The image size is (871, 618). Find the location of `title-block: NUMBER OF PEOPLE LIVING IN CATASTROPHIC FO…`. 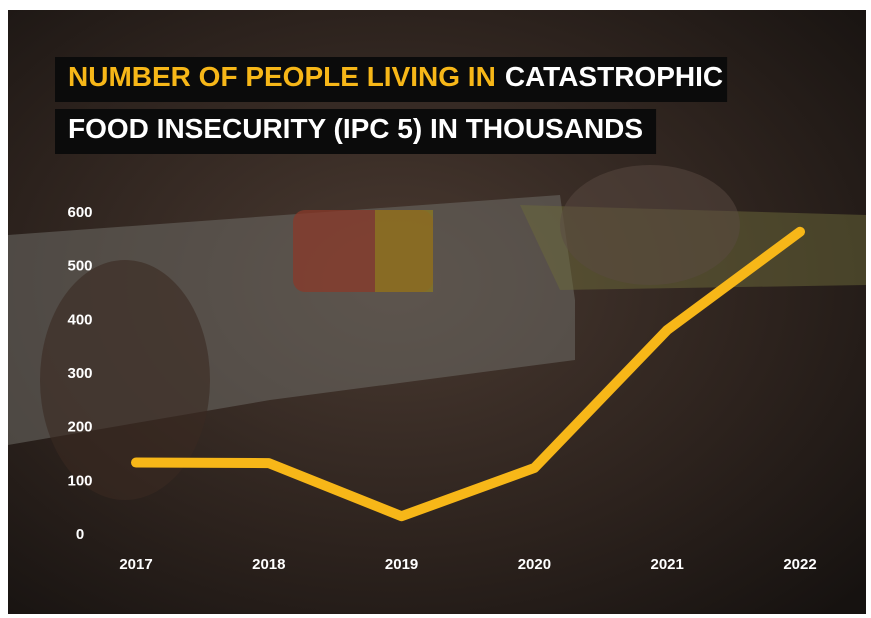

title-block: NUMBER OF PEOPLE LIVING IN CATASTROPHIC FO… is located at coordinates (391, 105).